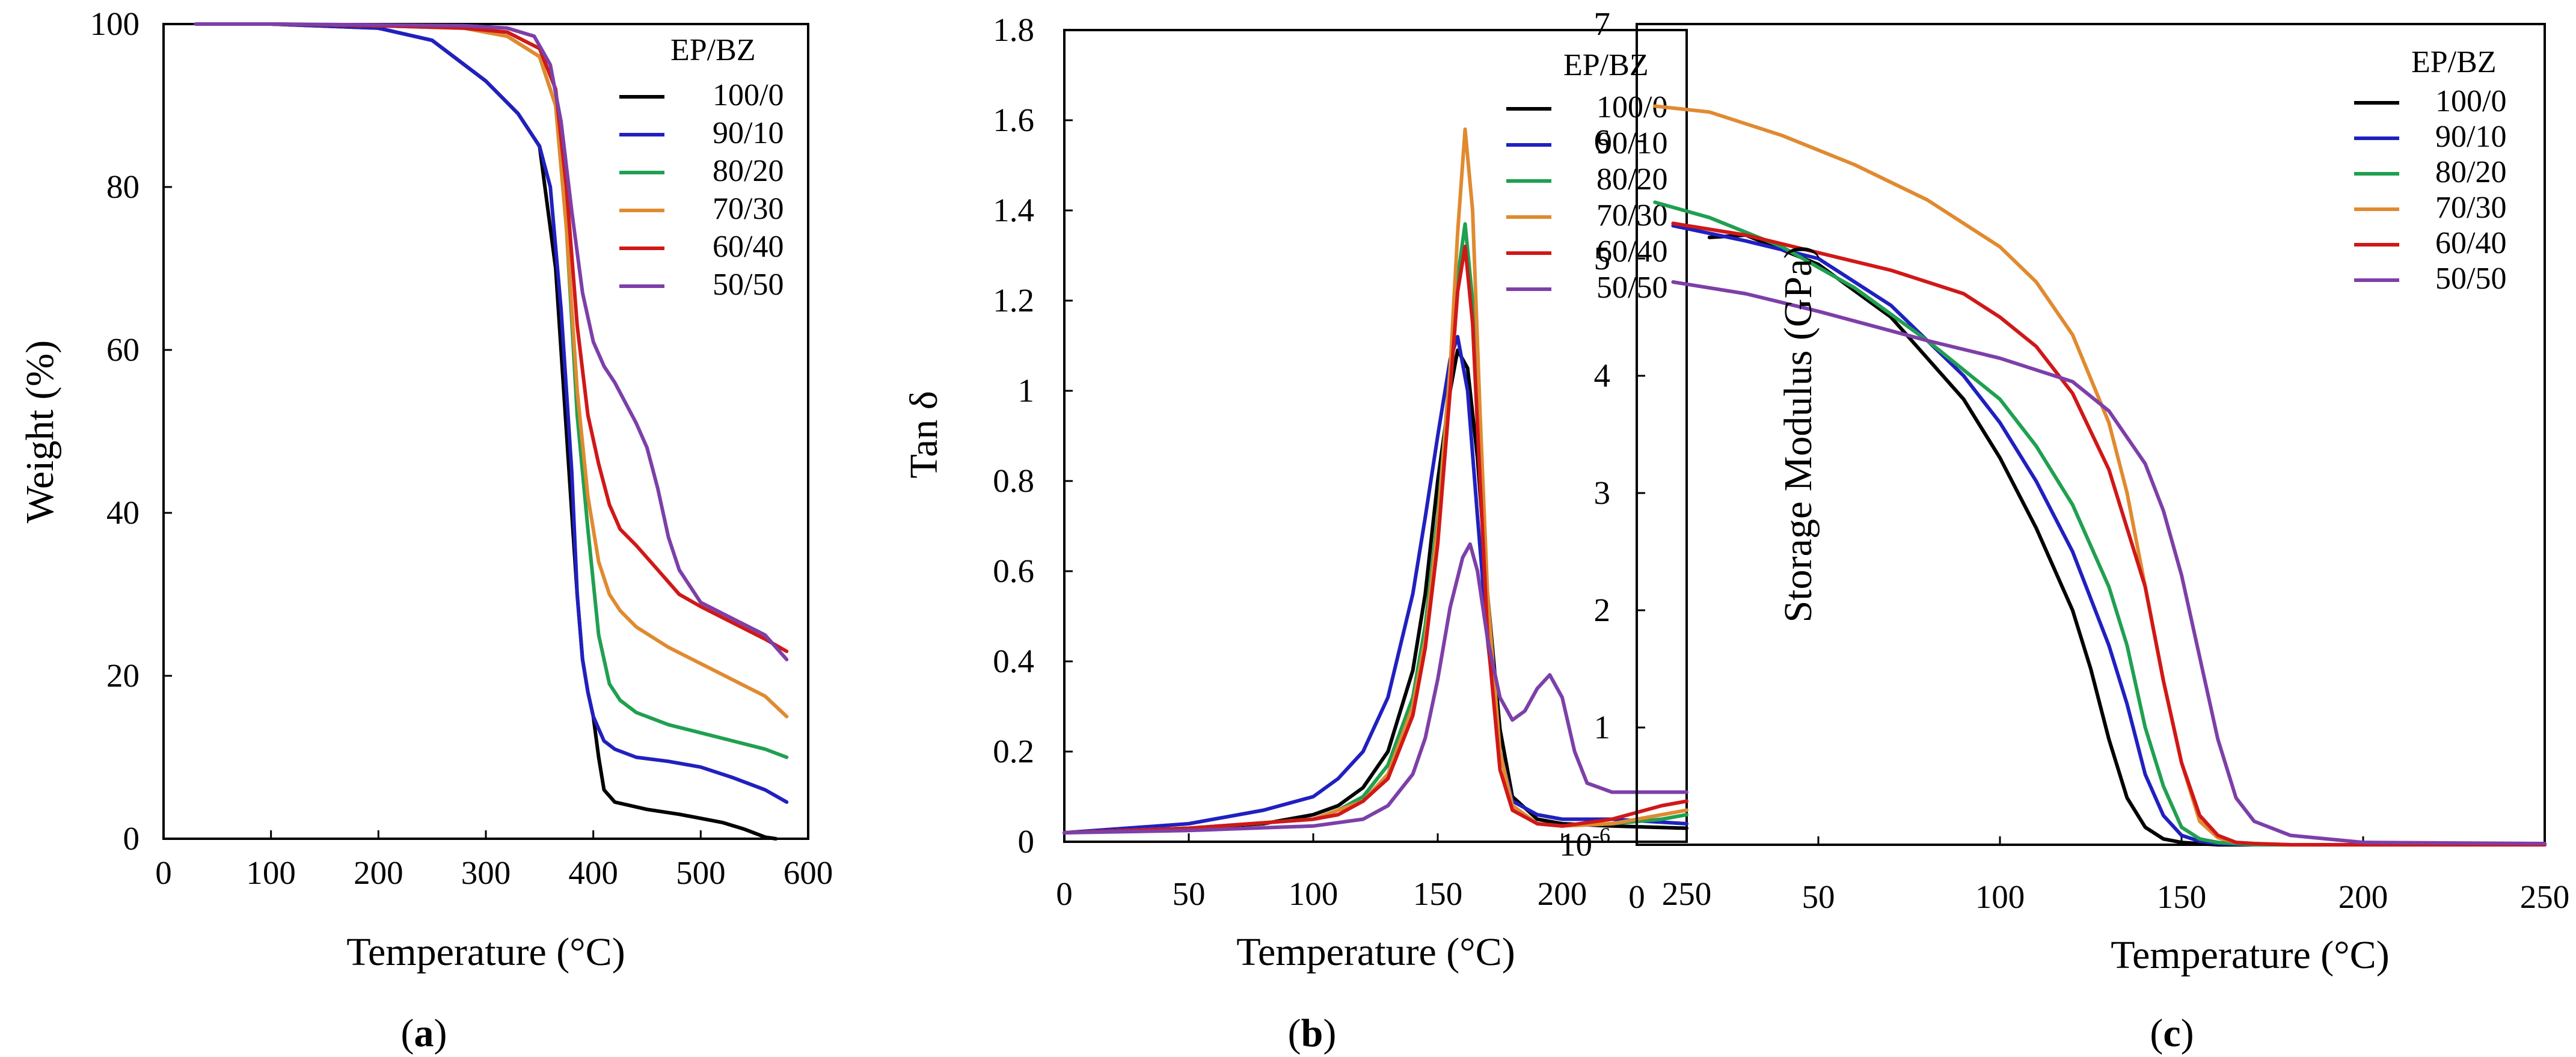  I want to click on y-tick-label: 0.4, so click(1013, 661).